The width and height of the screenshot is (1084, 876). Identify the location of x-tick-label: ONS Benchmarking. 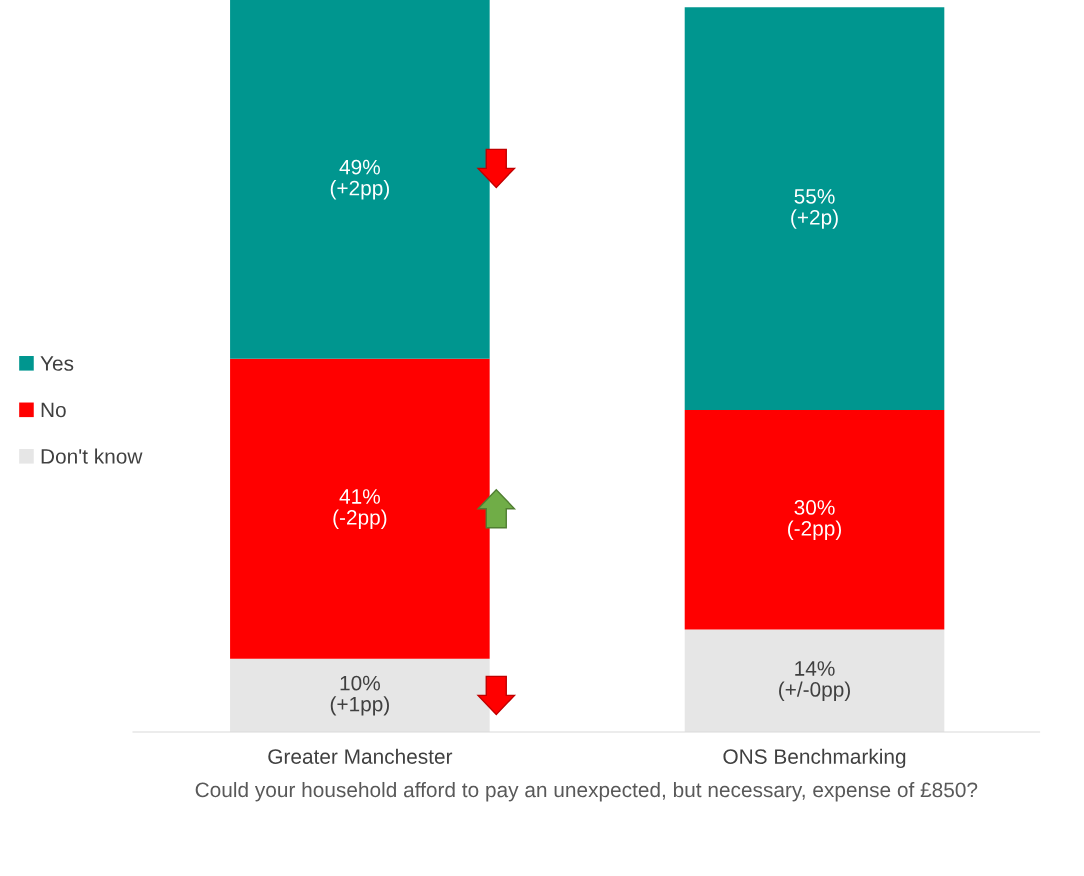
(814, 758).